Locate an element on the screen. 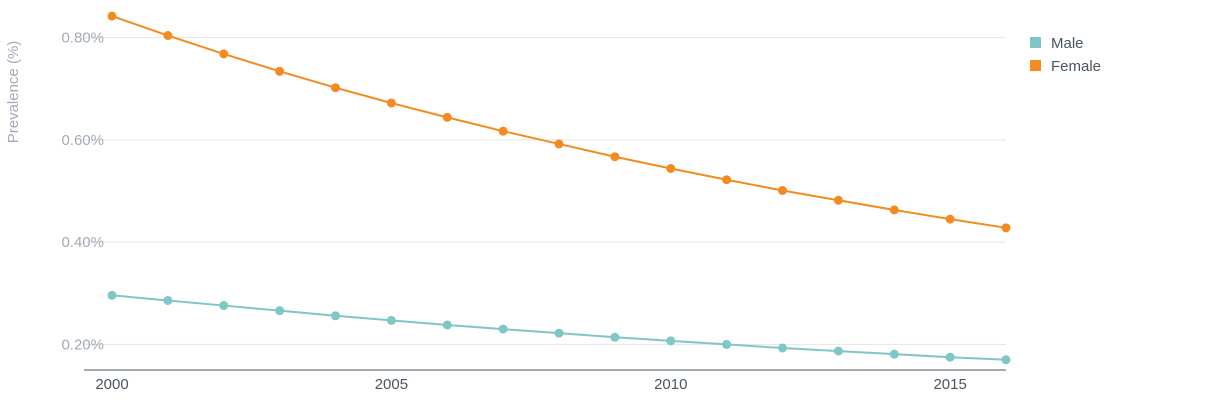 The height and width of the screenshot is (402, 1230). x-tick-label: 2015 is located at coordinates (949, 384).